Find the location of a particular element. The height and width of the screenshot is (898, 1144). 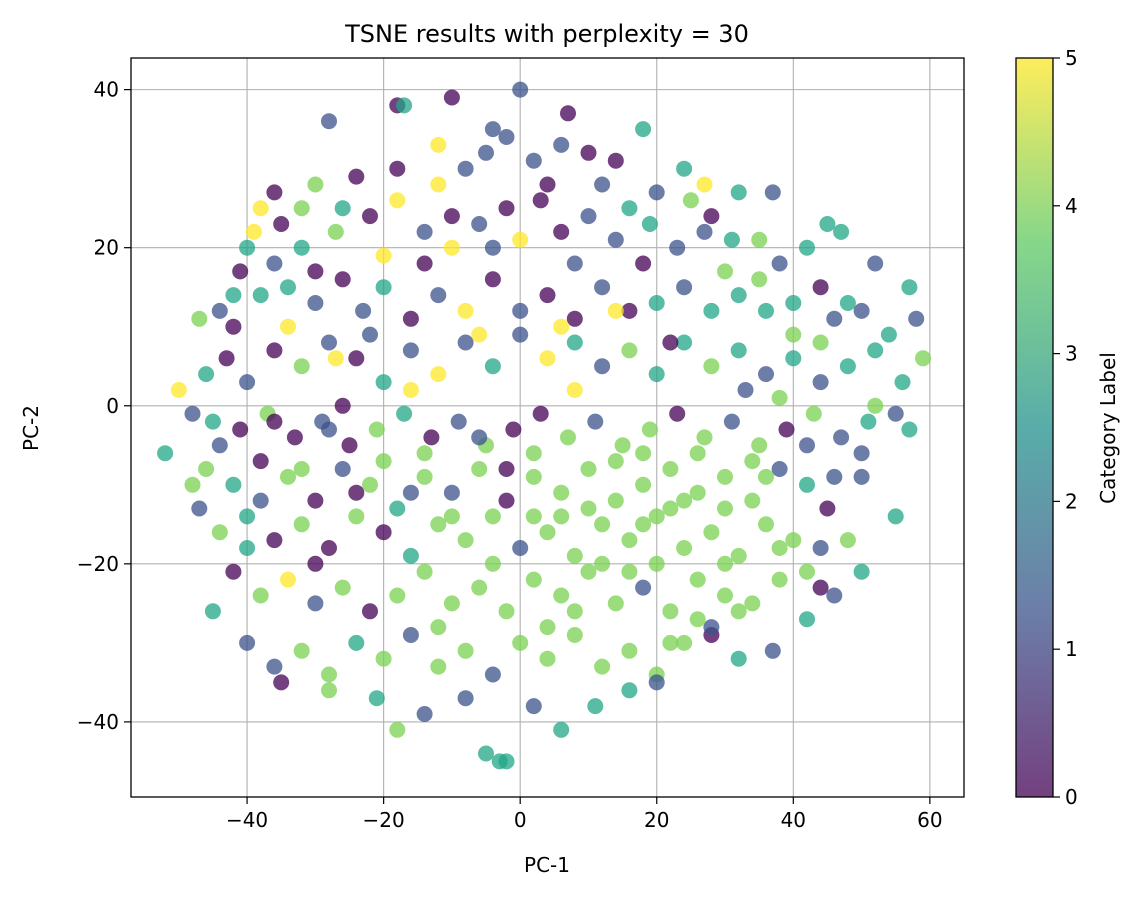

colorbar-tick-label: 1 is located at coordinates (1071, 649).